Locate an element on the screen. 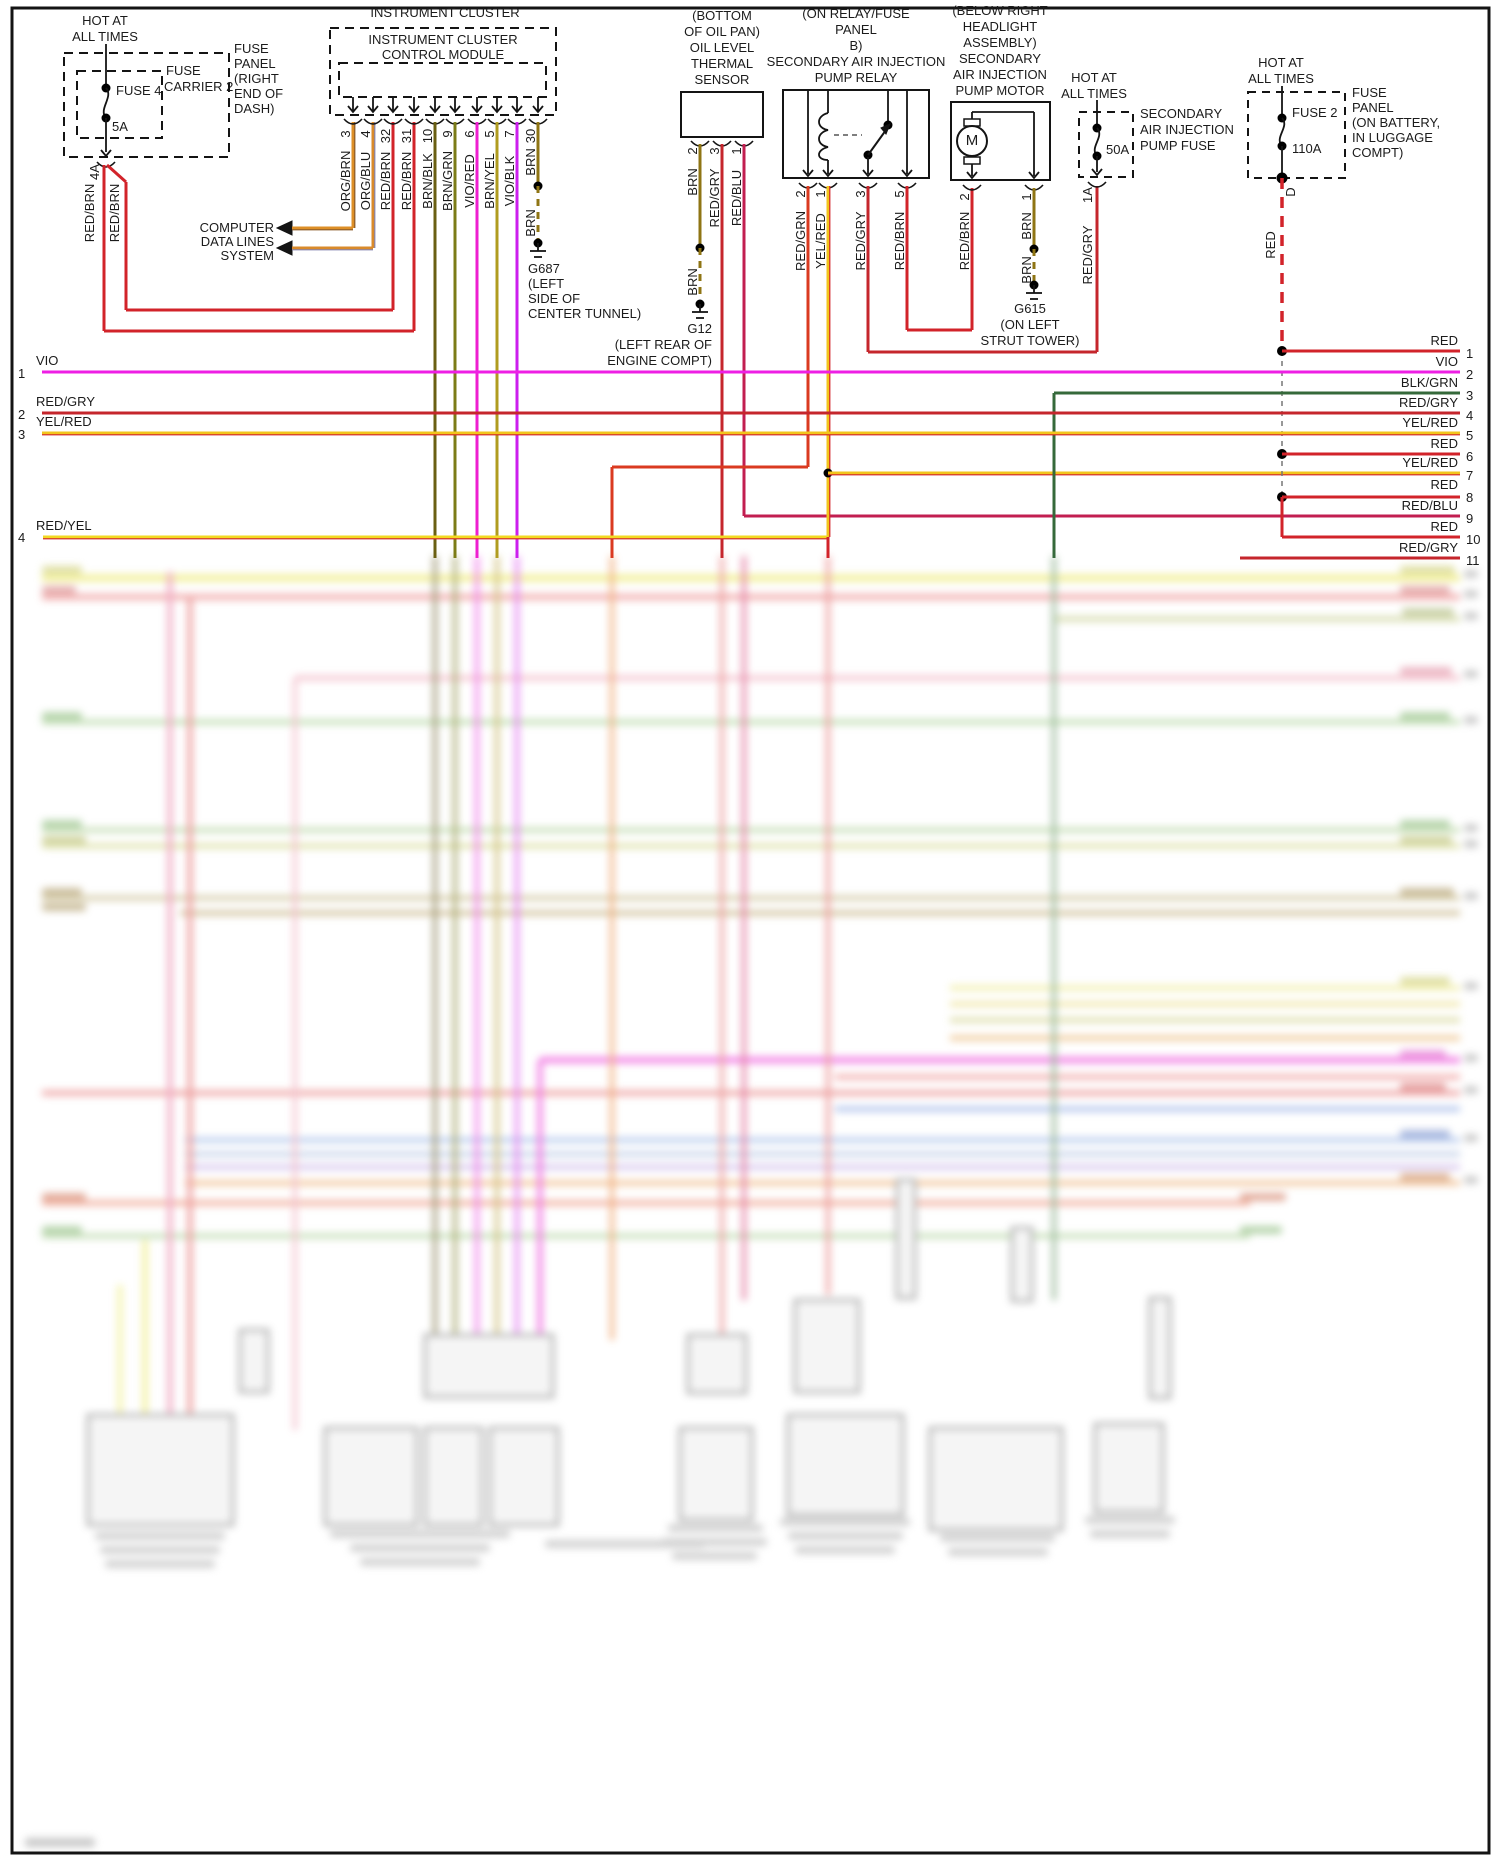 Image resolution: width=1500 pixels, height=1861 pixels. label-side-of: SIDE OF is located at coordinates (554, 298).